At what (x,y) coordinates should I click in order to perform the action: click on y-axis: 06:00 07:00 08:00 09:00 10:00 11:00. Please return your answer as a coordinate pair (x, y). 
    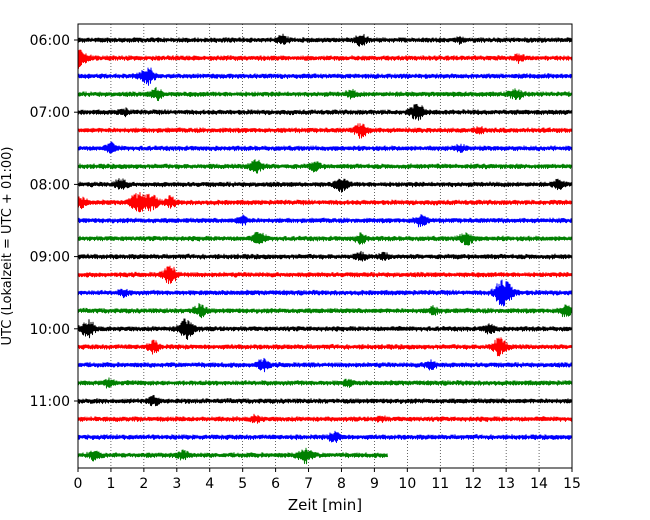
    Looking at the image, I should click on (54, 221).